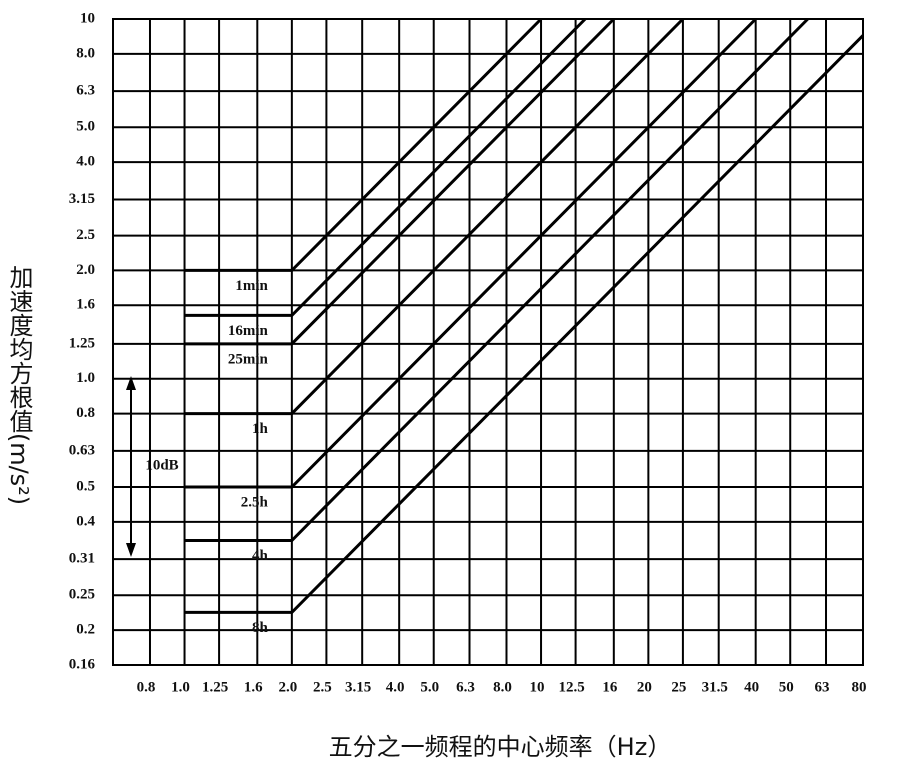  What do you see at coordinates (248, 331) in the screenshot?
I see `series-label: 16min` at bounding box center [248, 331].